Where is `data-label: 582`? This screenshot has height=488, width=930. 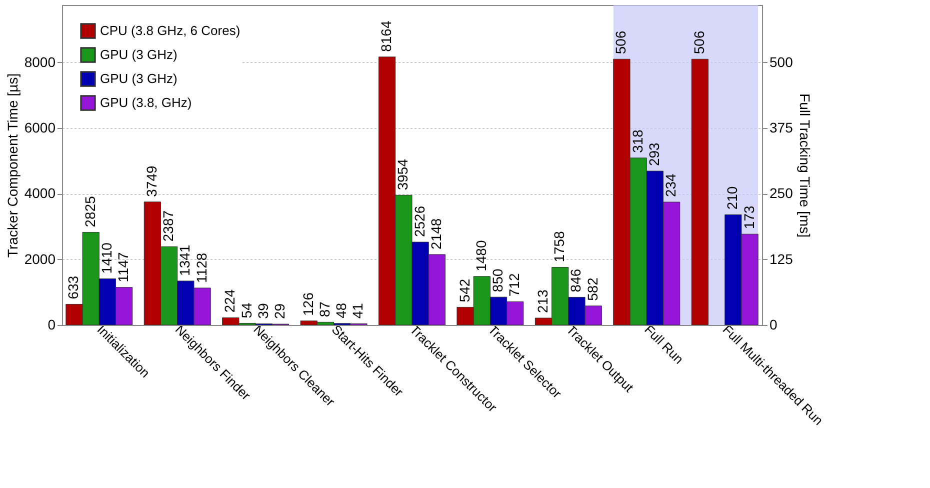 data-label: 582 is located at coordinates (592, 289).